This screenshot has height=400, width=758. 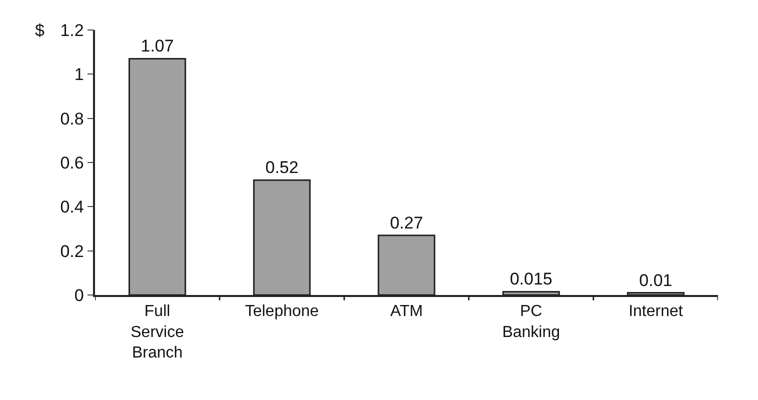 I want to click on y-tick-label: 0.6, so click(x=72, y=162).